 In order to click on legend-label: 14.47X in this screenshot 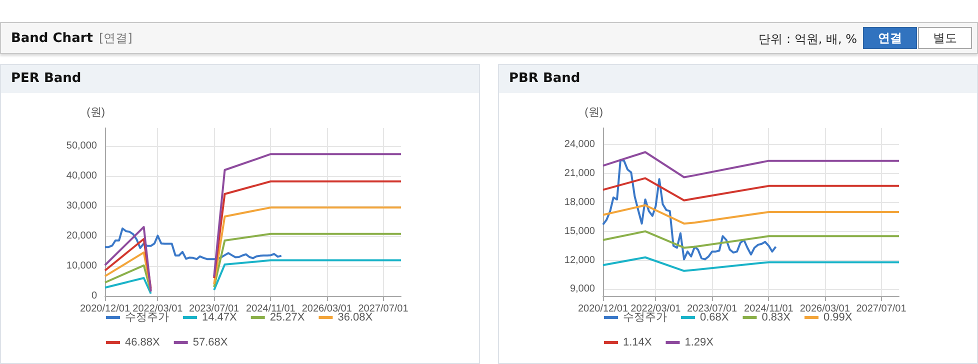, I will do `click(220, 318)`.